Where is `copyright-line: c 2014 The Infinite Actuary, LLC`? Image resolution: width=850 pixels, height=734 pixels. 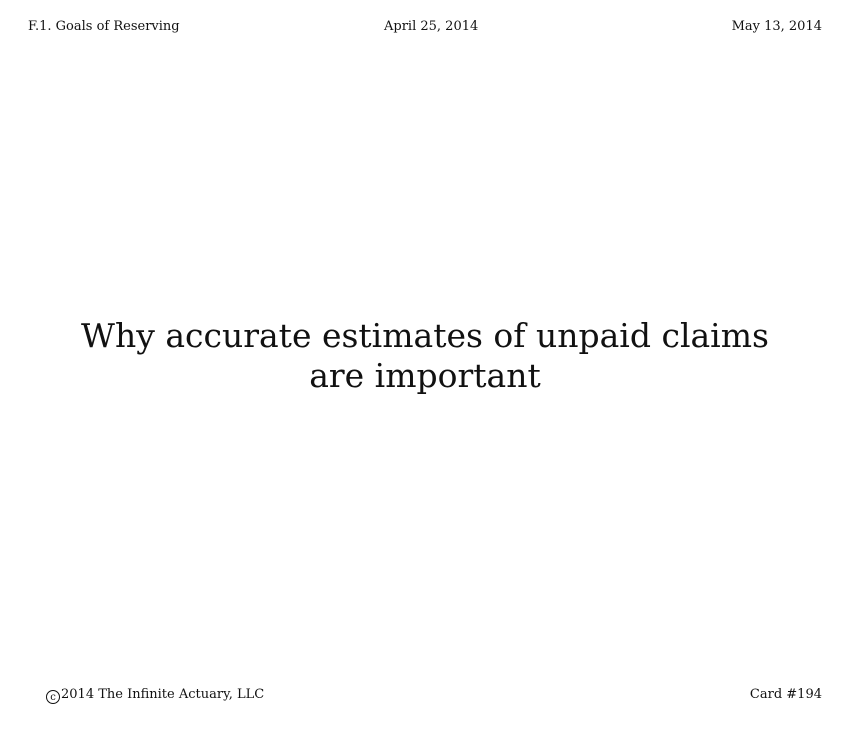 copyright-line: c 2014 The Infinite Actuary, LLC is located at coordinates (155, 695).